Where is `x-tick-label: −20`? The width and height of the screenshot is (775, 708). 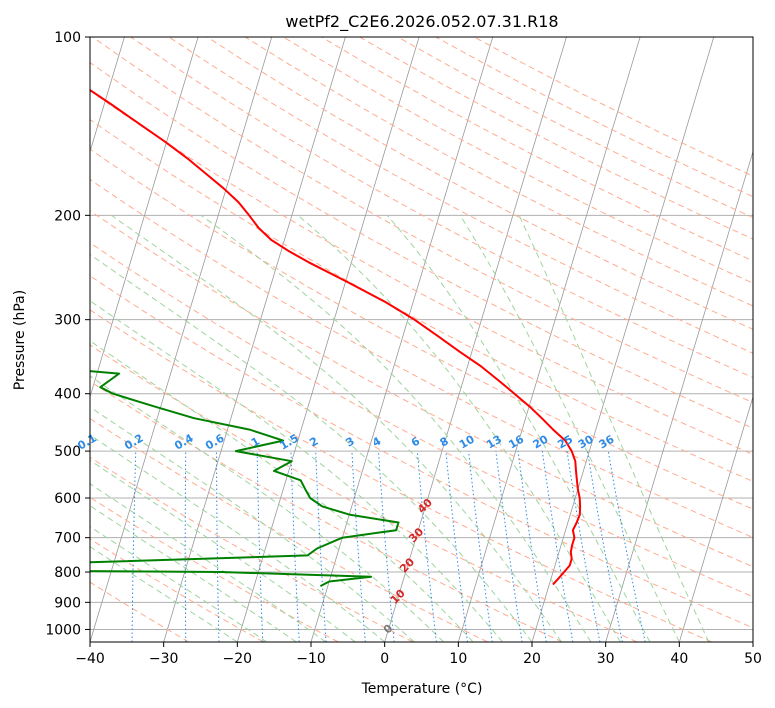 x-tick-label: −20 is located at coordinates (238, 659).